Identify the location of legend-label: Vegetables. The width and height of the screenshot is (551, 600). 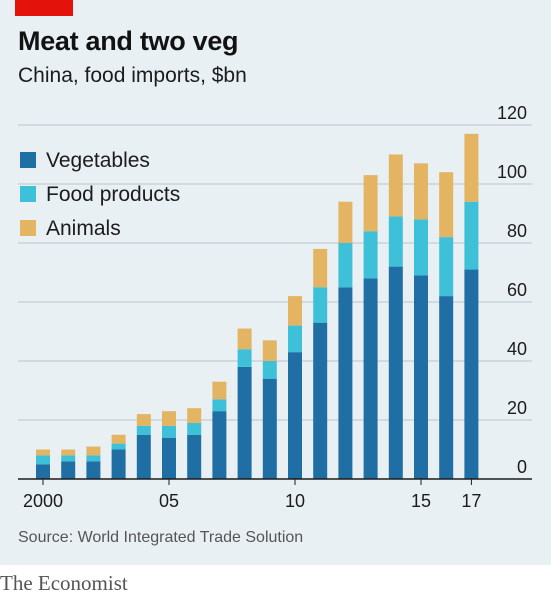
(98, 160).